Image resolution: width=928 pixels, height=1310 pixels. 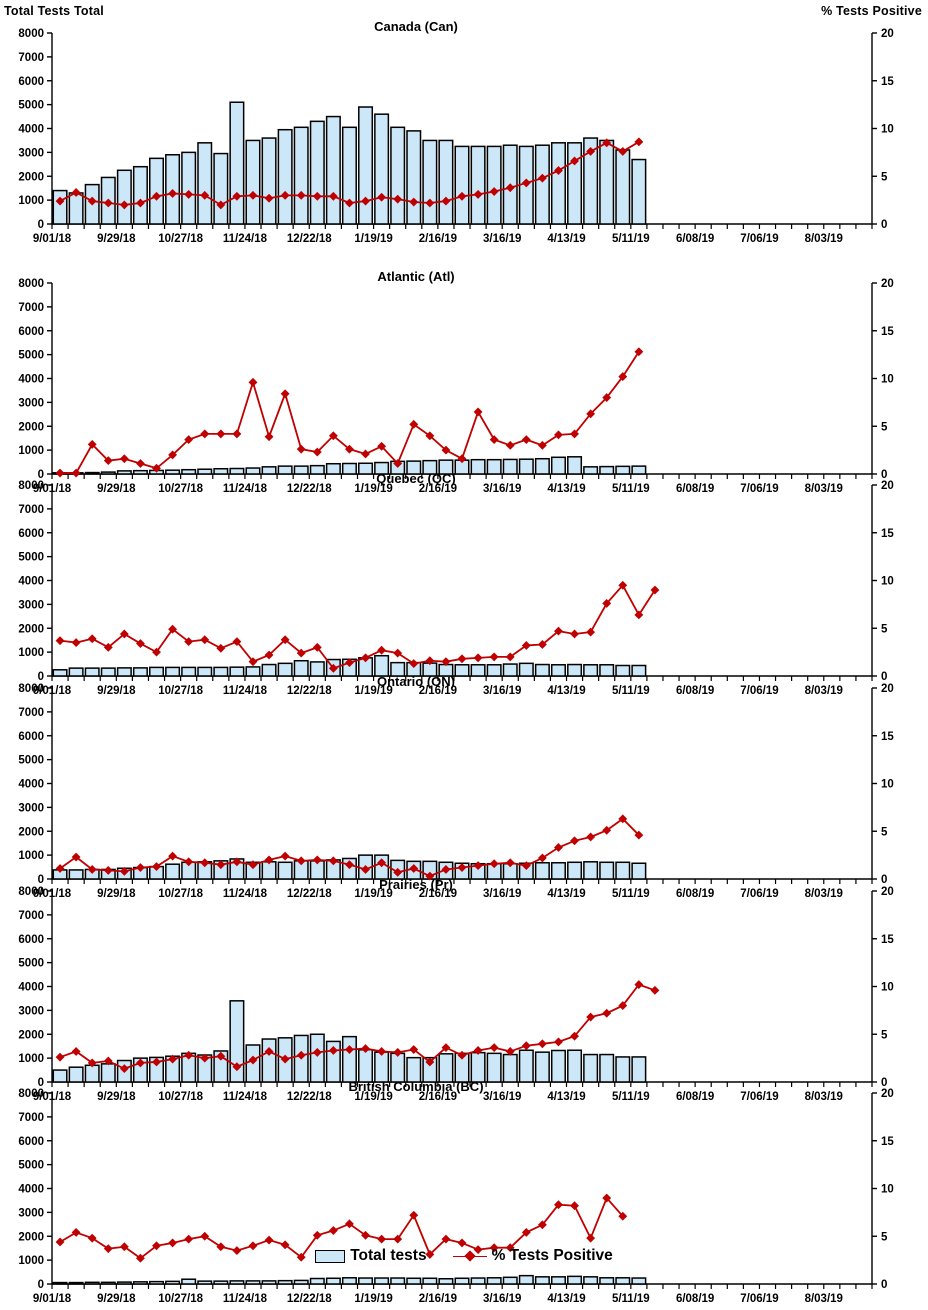 I want to click on y-axis-tick-label: 6000, so click(x=31, y=82).